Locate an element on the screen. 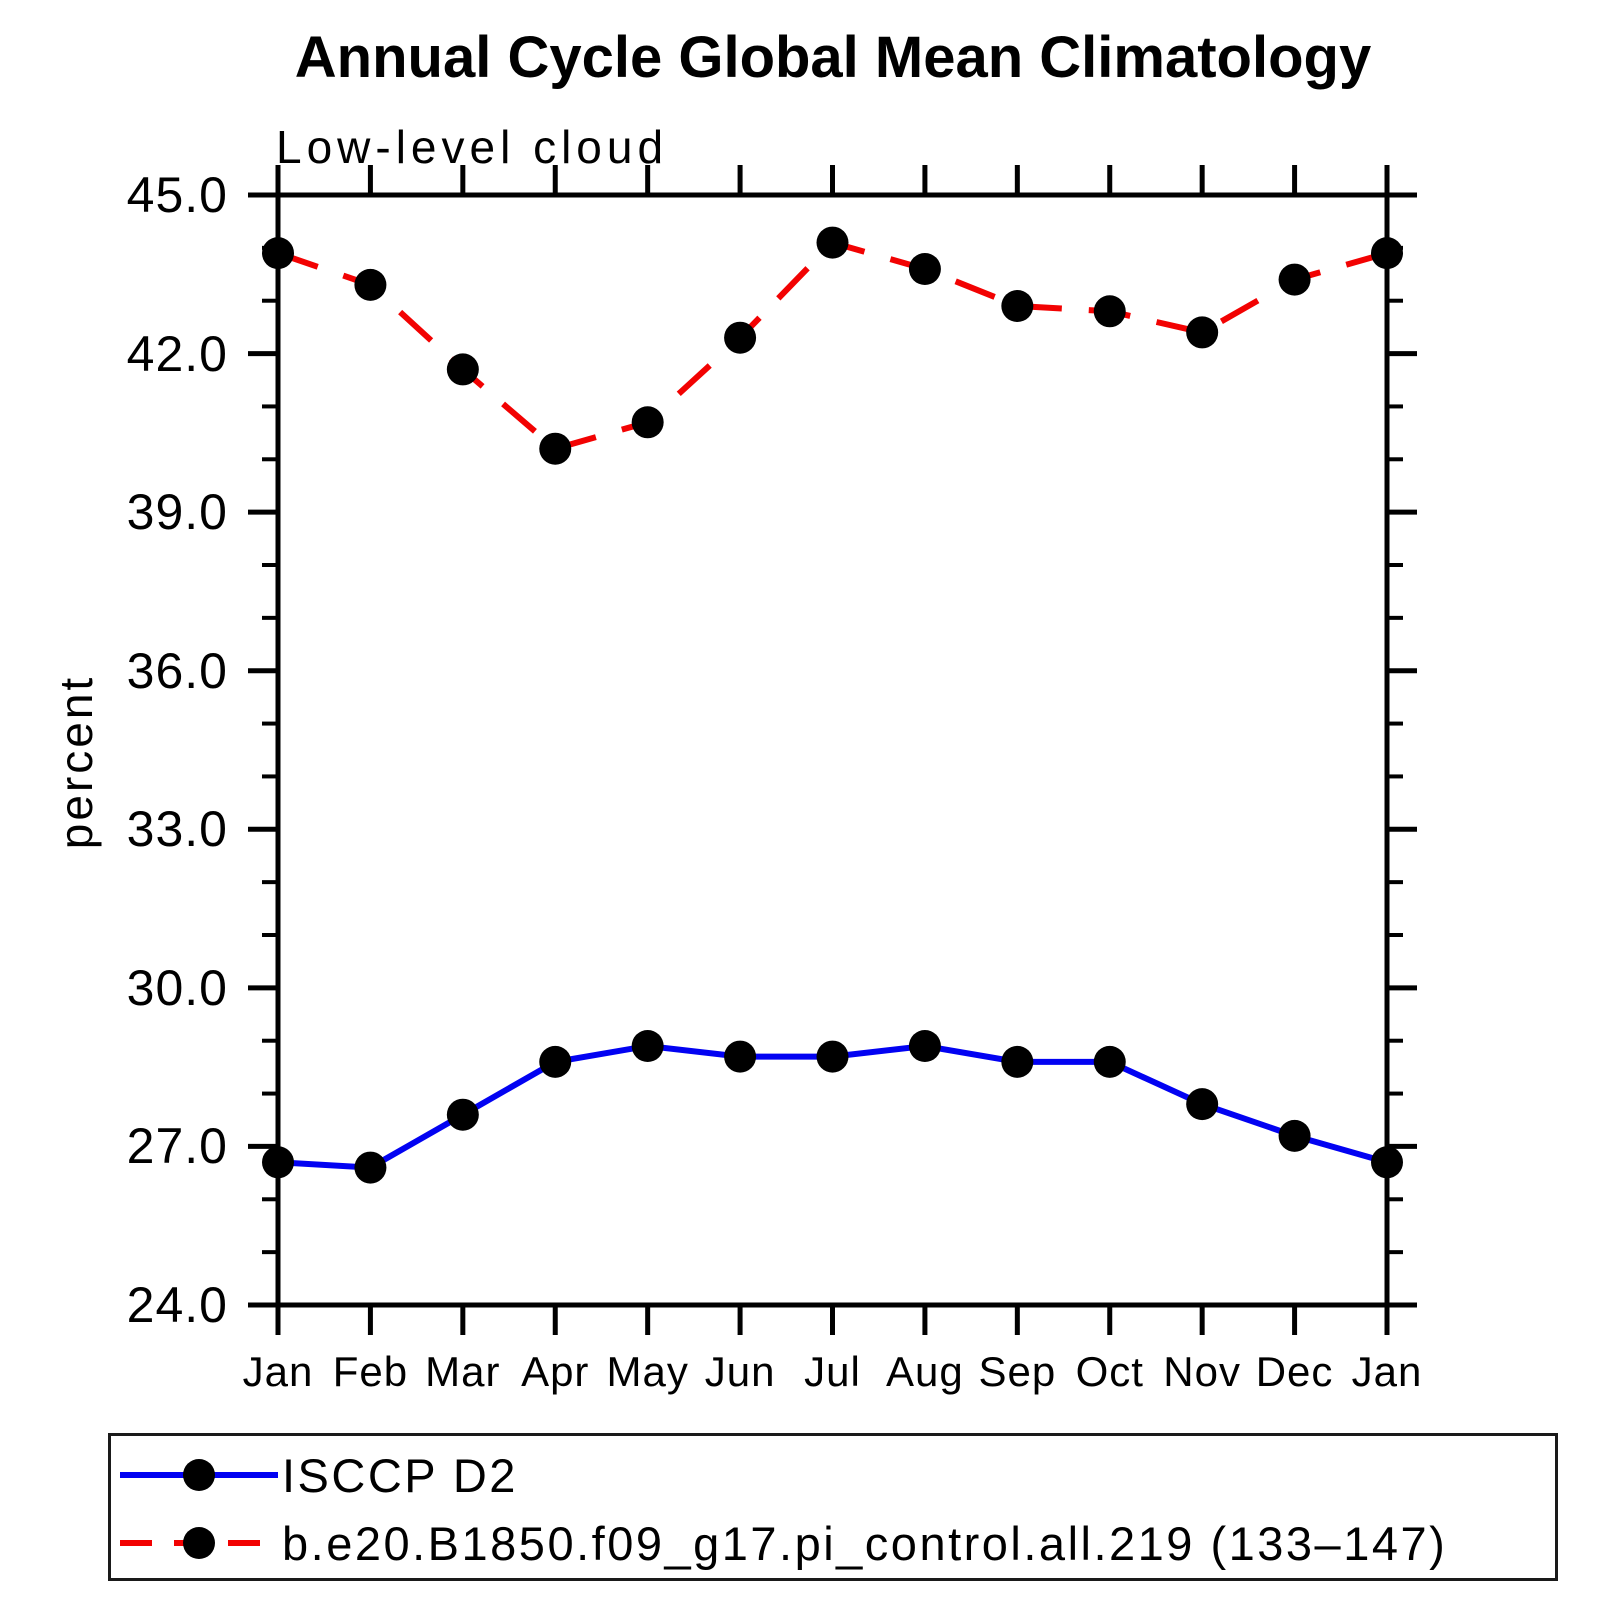  x-tick-label: Apr is located at coordinates (555, 1371).